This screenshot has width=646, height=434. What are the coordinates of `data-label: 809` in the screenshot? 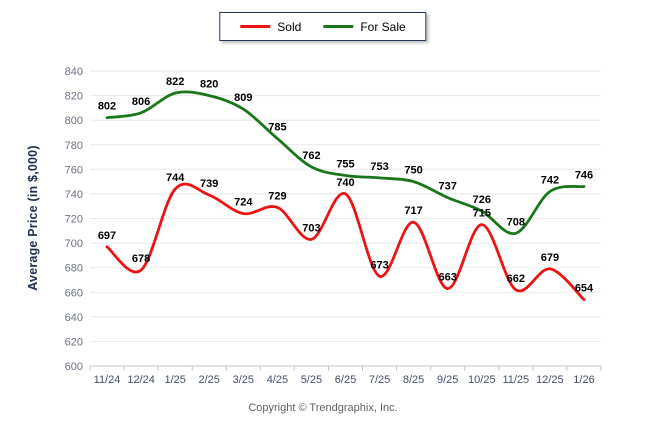 It's located at (243, 98).